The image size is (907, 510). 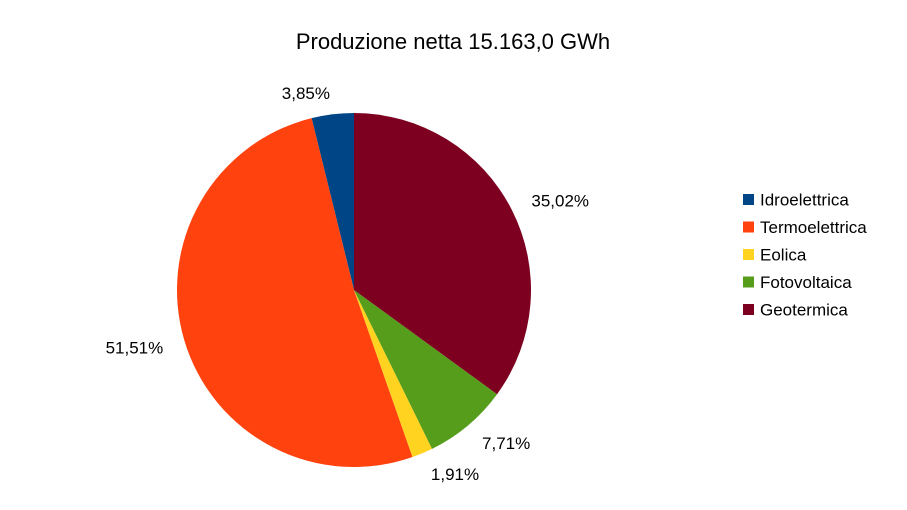 What do you see at coordinates (455, 474) in the screenshot?
I see `data-label: 1,91%` at bounding box center [455, 474].